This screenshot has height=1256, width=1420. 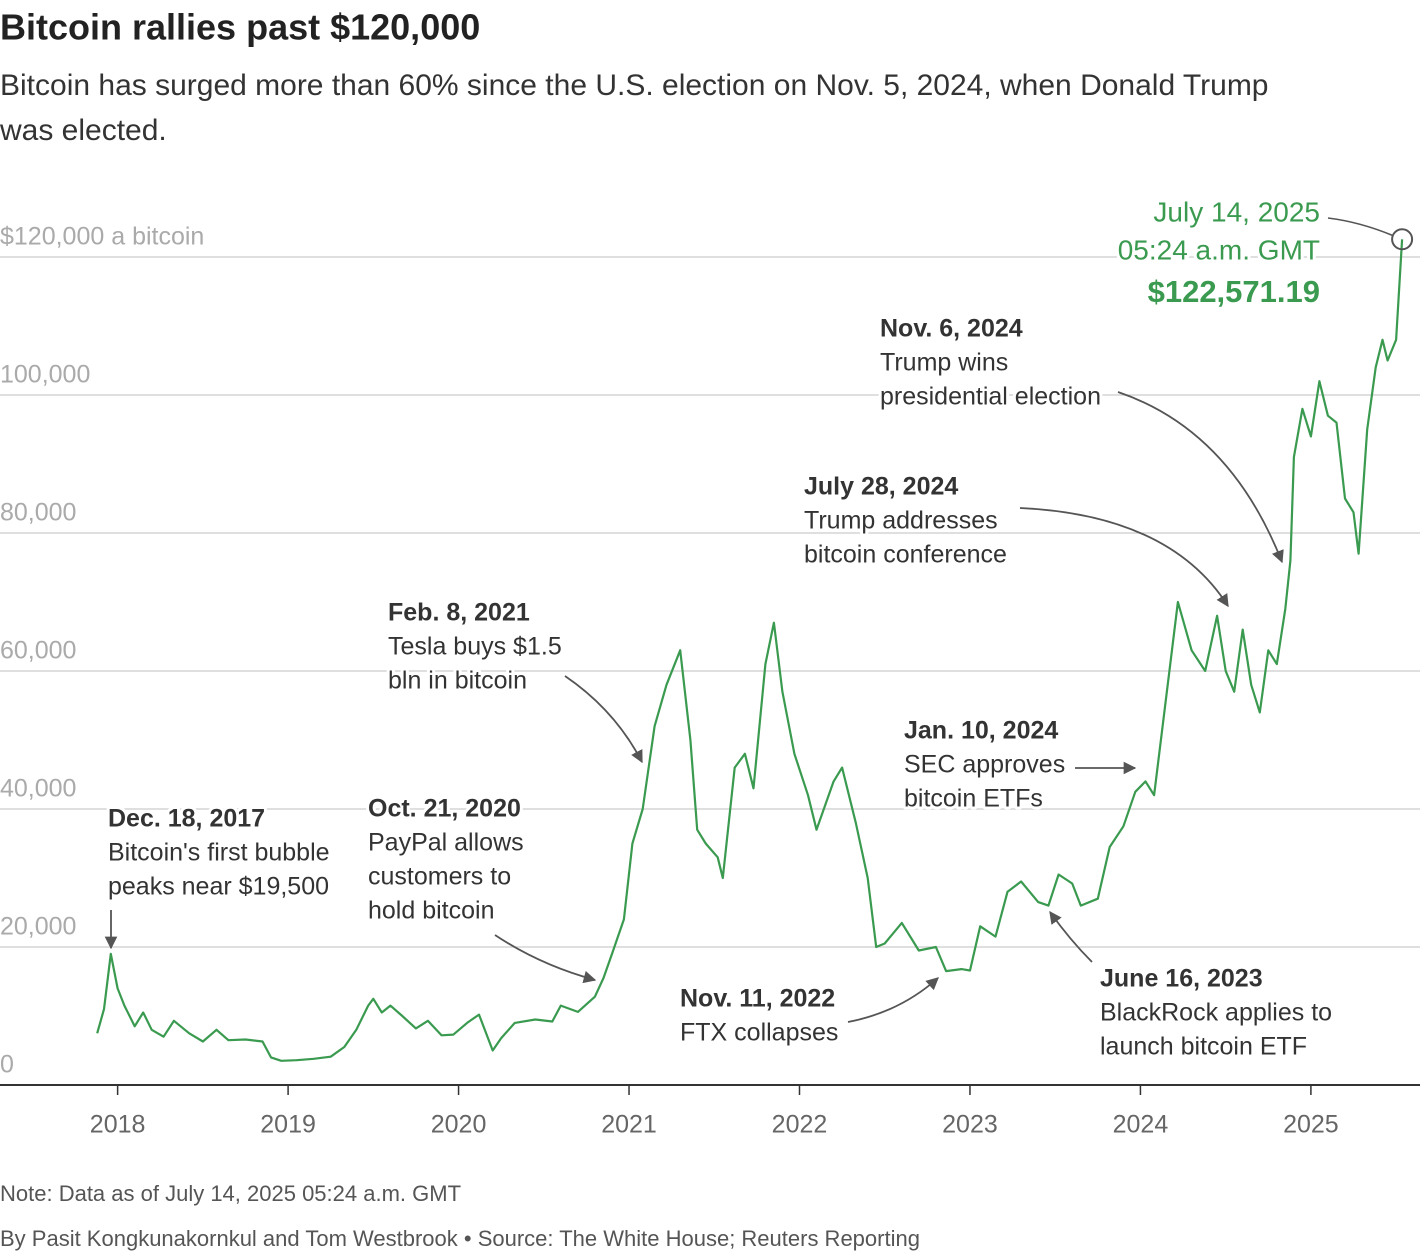 What do you see at coordinates (475, 647) in the screenshot?
I see `annotation-text: Tesla buys $1.5` at bounding box center [475, 647].